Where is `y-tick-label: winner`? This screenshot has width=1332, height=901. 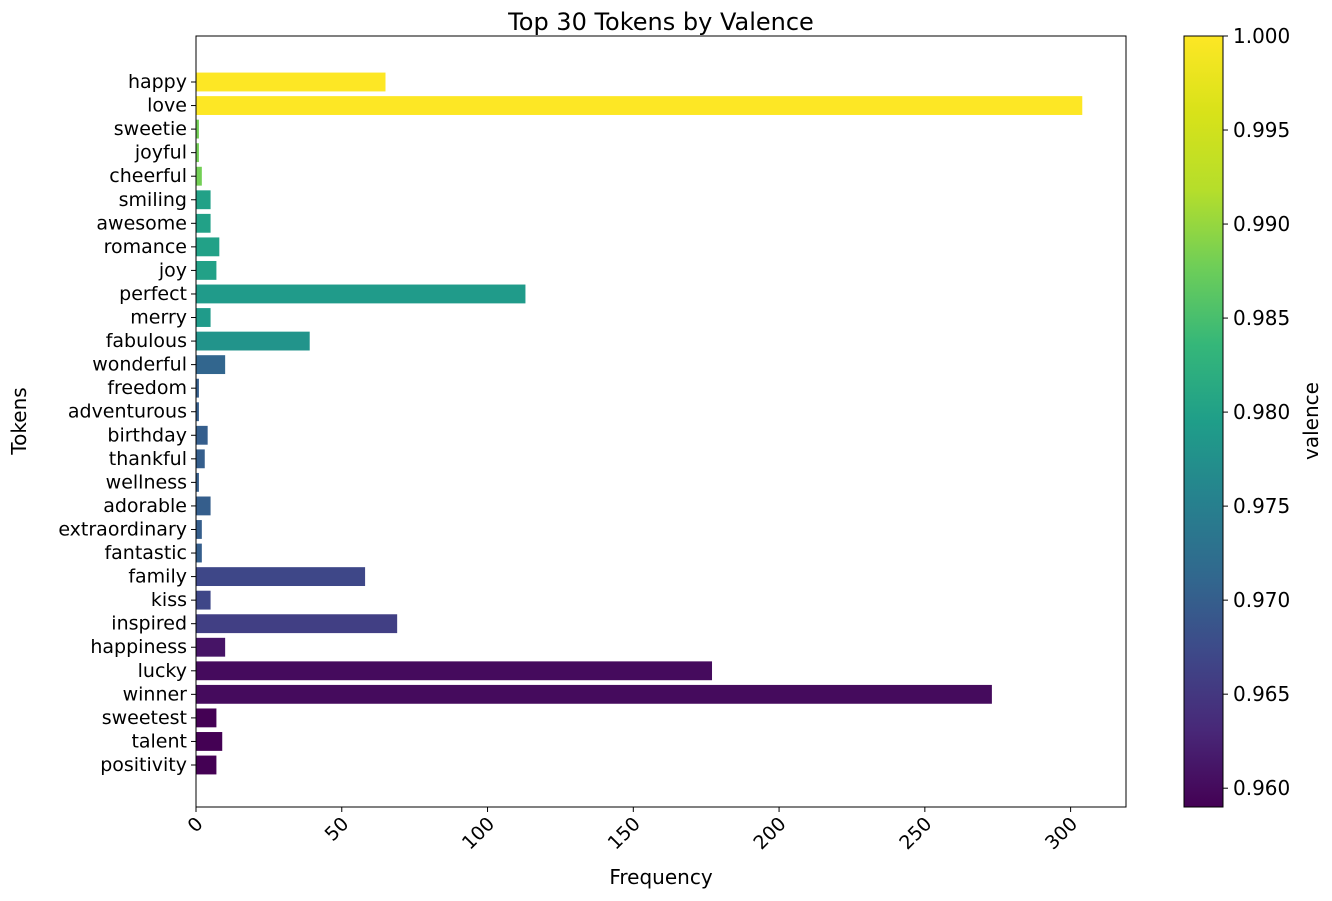
y-tick-label: winner is located at coordinates (155, 694).